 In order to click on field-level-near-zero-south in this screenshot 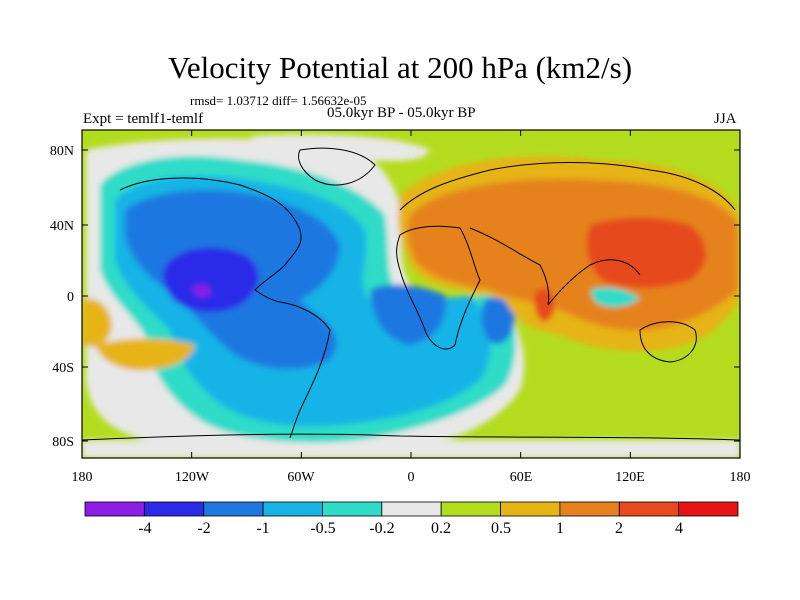, I will do `click(411, 449)`.